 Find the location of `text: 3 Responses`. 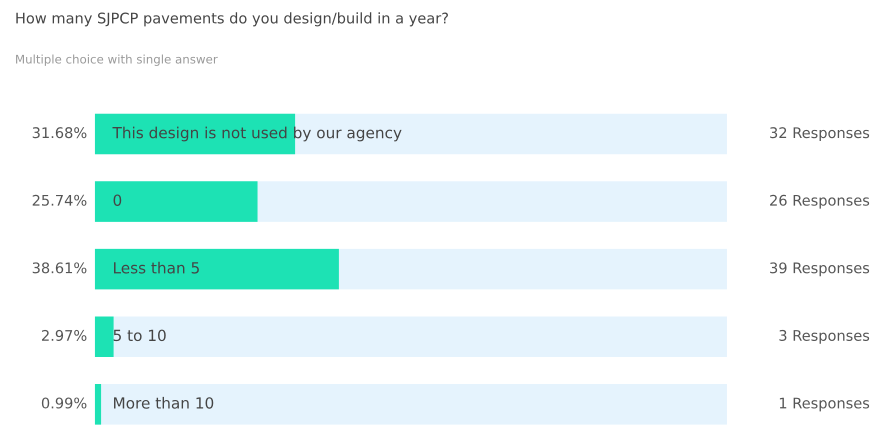

text: 3 Responses is located at coordinates (824, 337).